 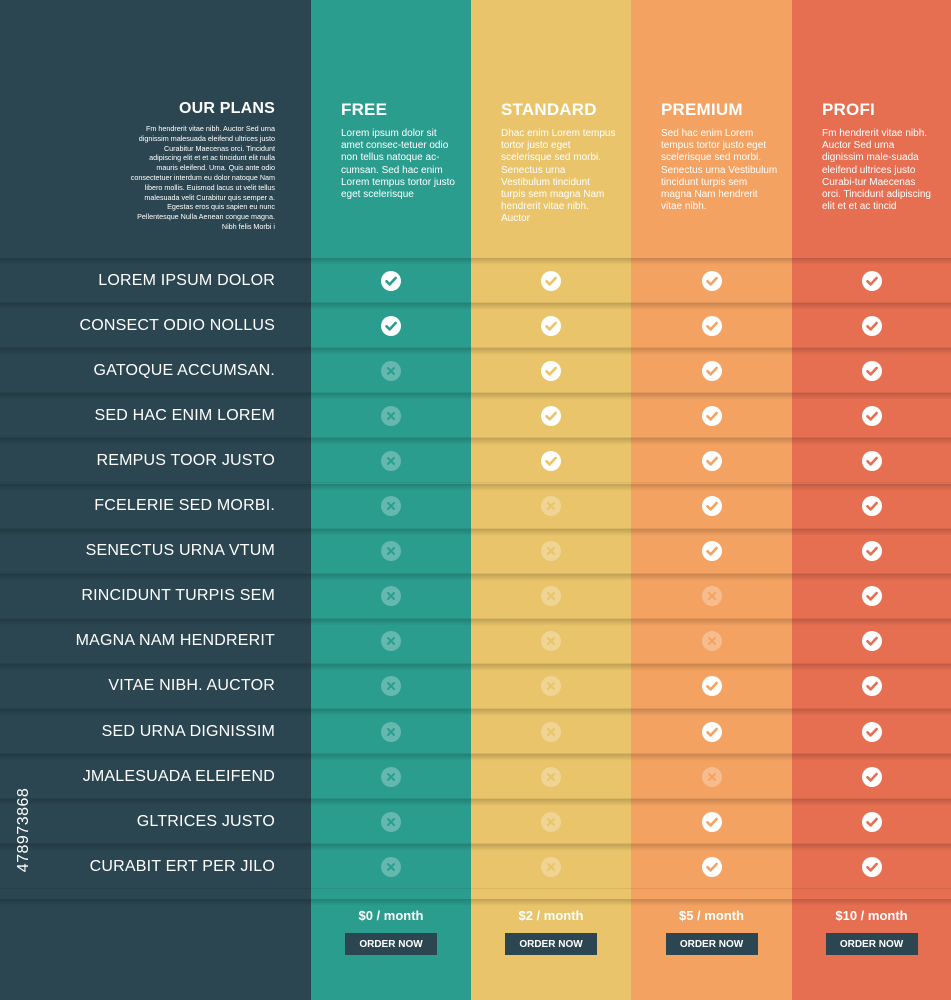 I want to click on feature-label: SENECTUS URNA VTUM, so click(x=180, y=551).